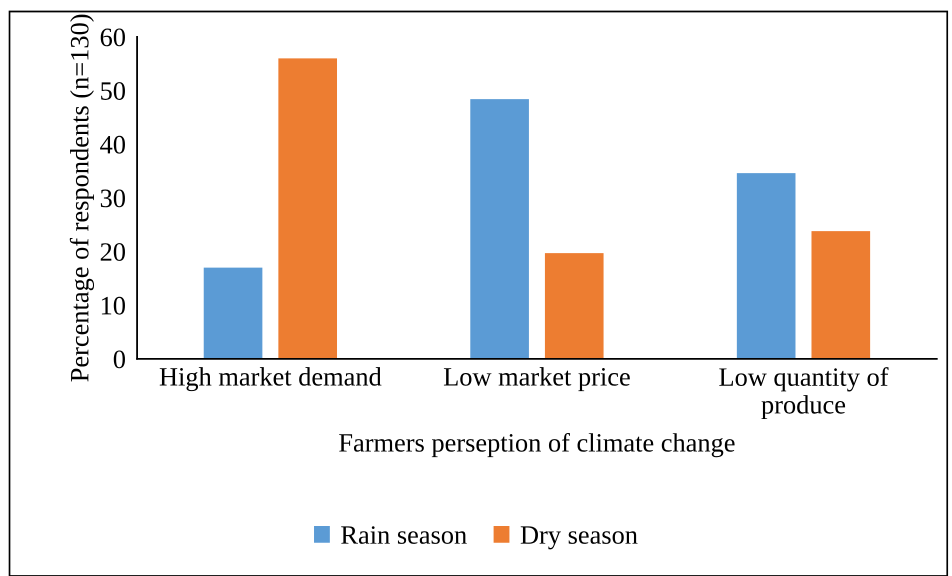  Describe the element at coordinates (404, 535) in the screenshot. I see `legend-label: Rain season` at that location.